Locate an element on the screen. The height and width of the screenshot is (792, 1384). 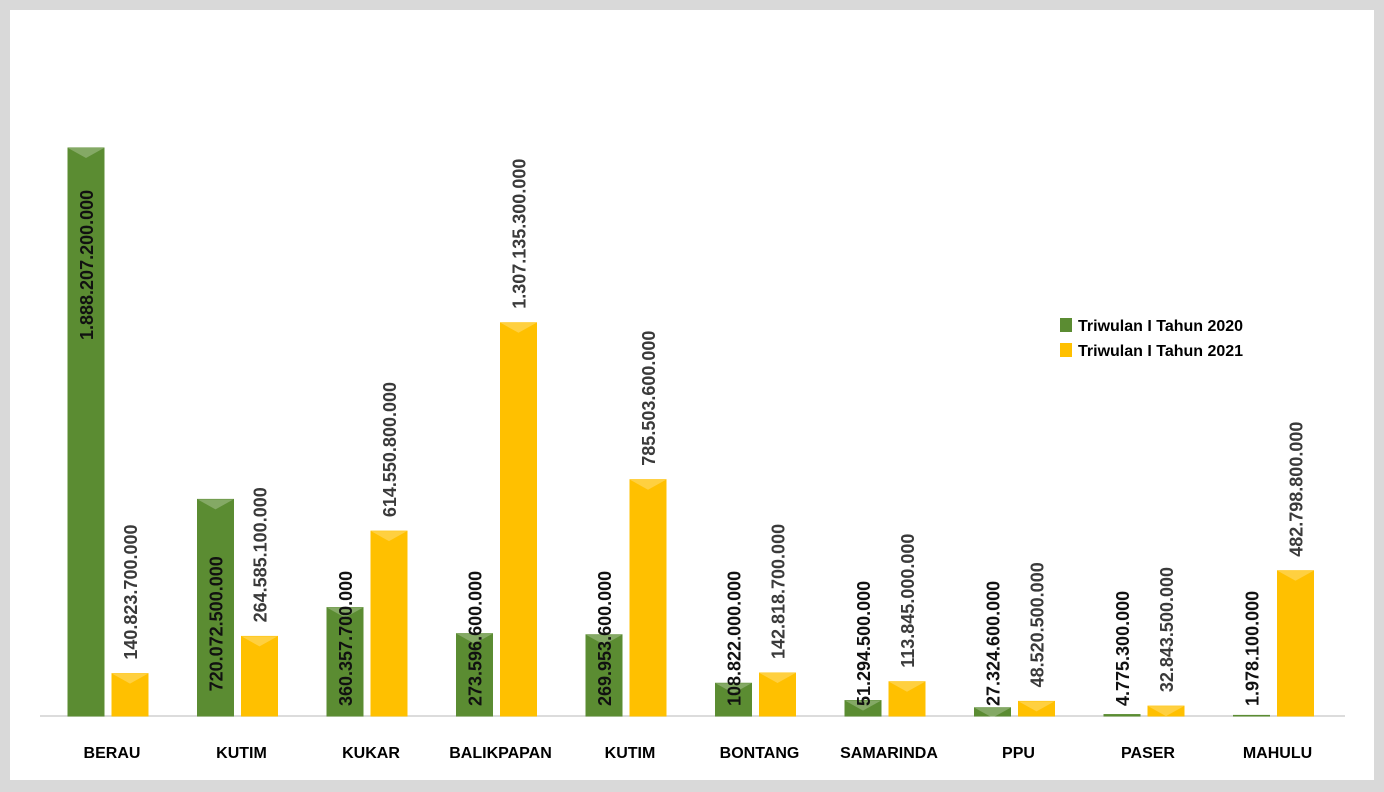
data-label: 614.550.800.000 is located at coordinates (390, 449).